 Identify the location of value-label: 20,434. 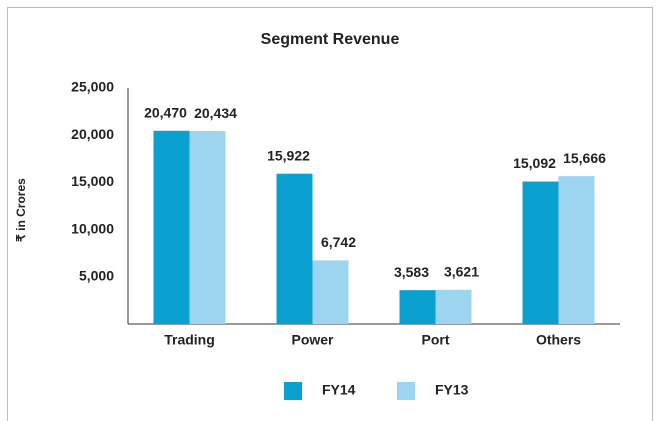
(215, 113).